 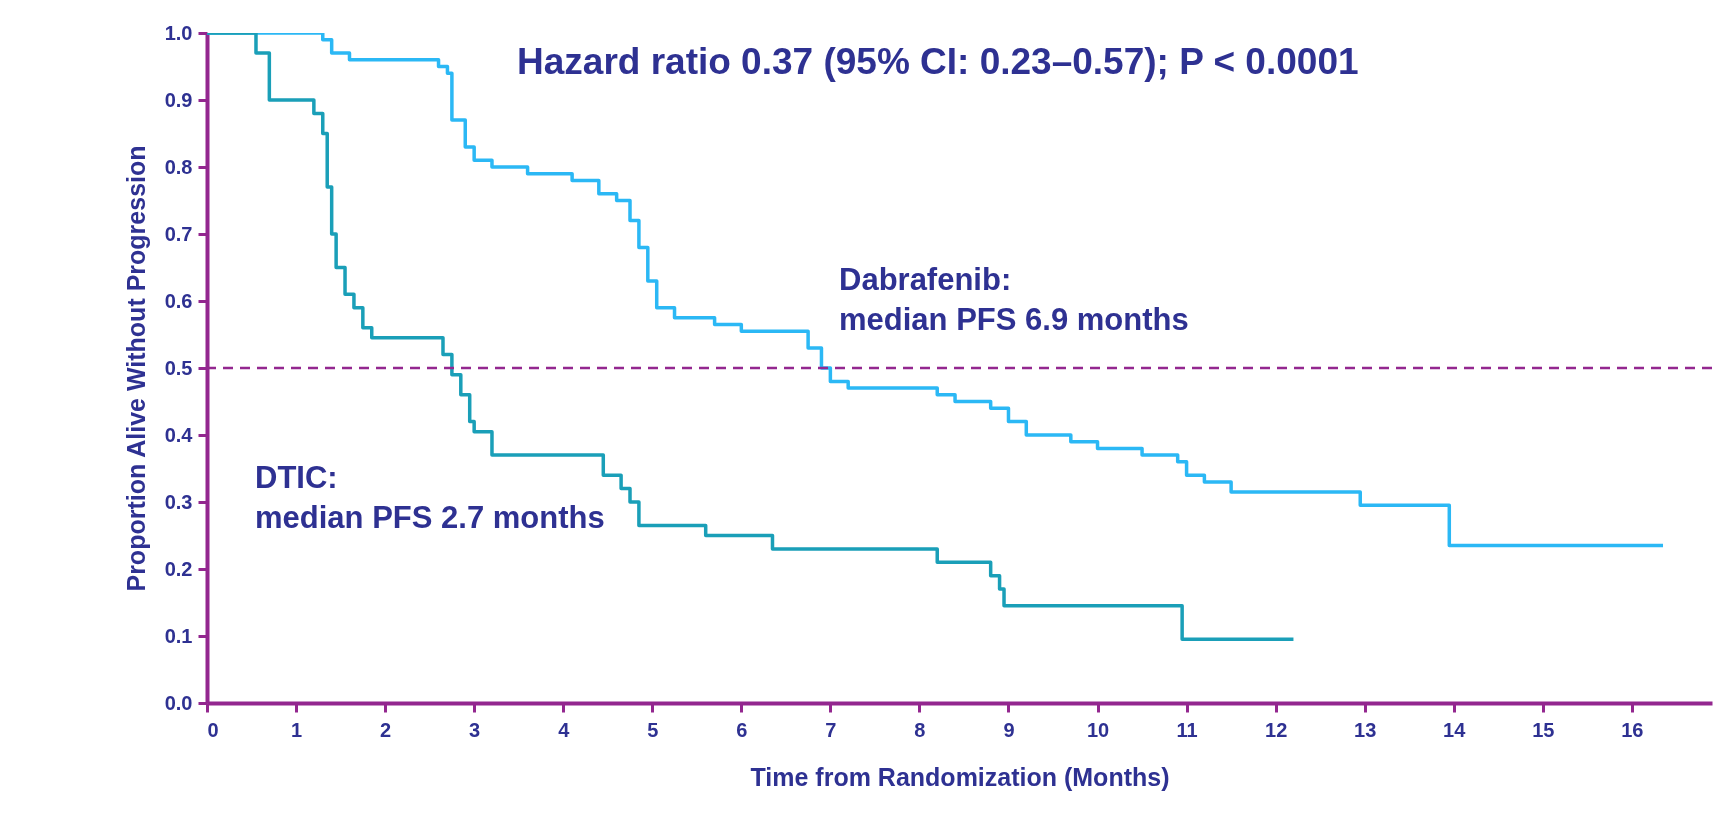 I want to click on y-tick-label: 0.4, so click(x=179, y=434).